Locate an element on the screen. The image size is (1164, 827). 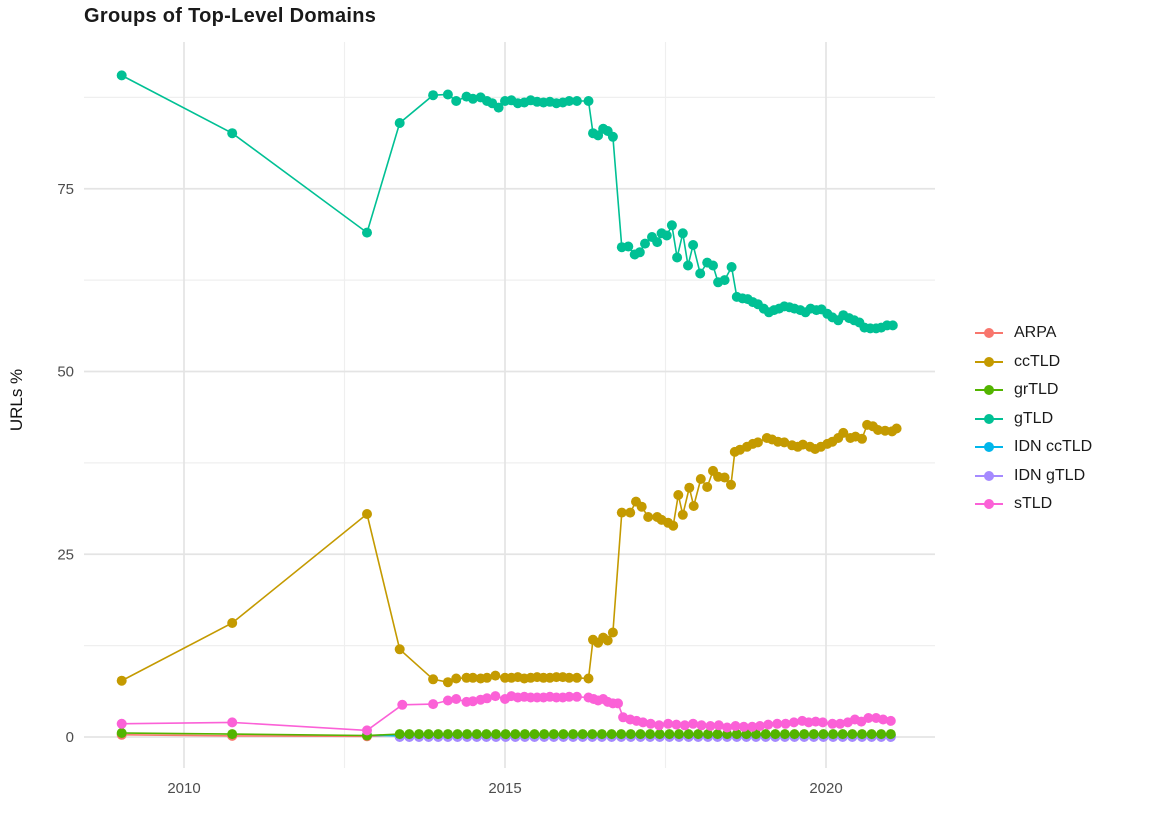
legend: ARPA ccTLD grTLD gTLD IDN ccTLD IDN gTLD sTLD is located at coordinates (1033, 419).